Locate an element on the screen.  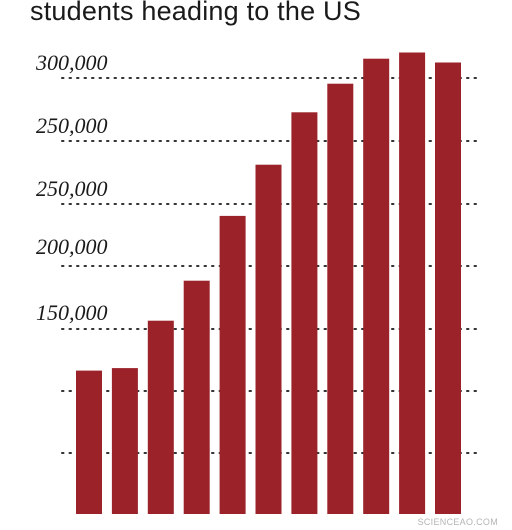
watermark: SCIENCEAO.COM is located at coordinates (457, 522).